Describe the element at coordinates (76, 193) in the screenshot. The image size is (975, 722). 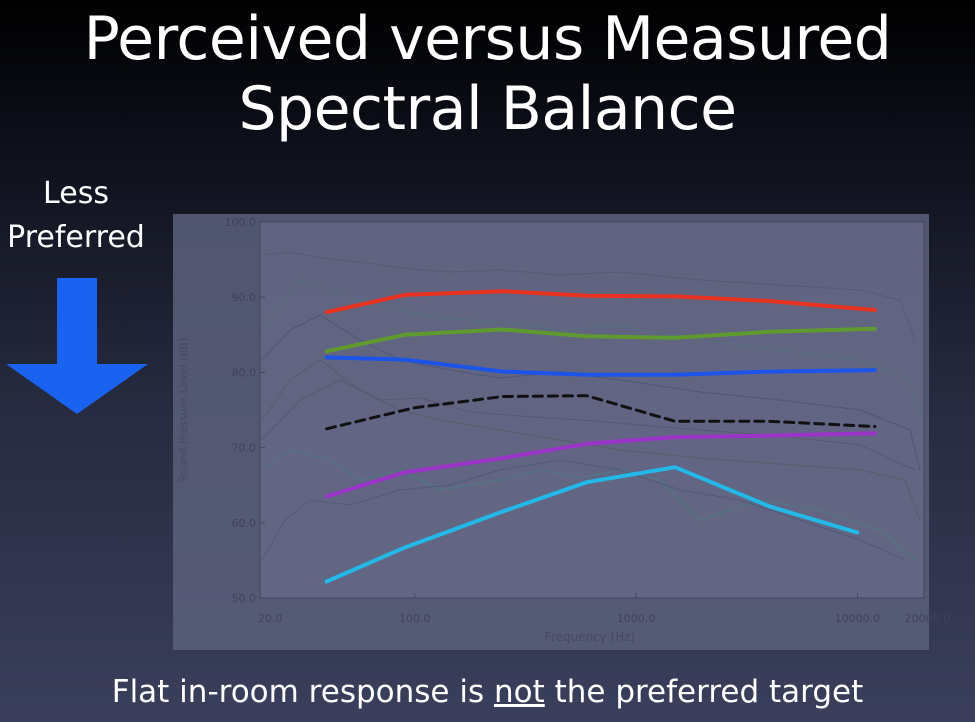
I see `side-label-line-1: Less` at that location.